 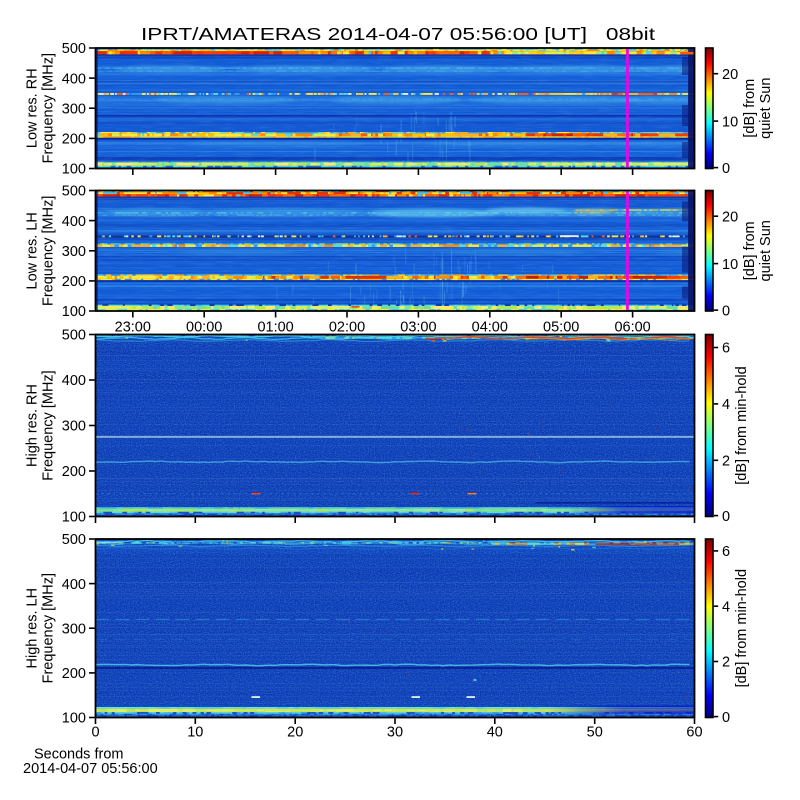 What do you see at coordinates (561, 328) in the screenshot?
I see `svg-text: 05:00` at bounding box center [561, 328].